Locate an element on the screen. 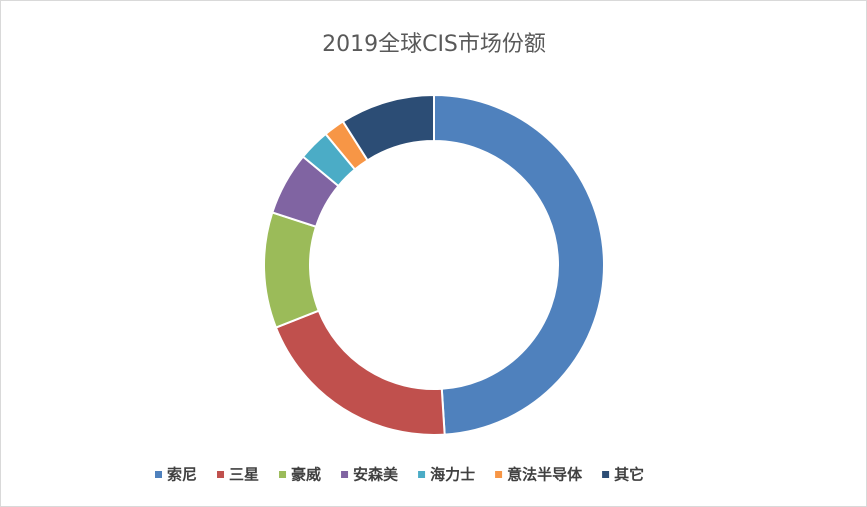  legend: 索尼 三星 豪威 安森美 海力士 意法半导体 其它 is located at coordinates (399, 475).